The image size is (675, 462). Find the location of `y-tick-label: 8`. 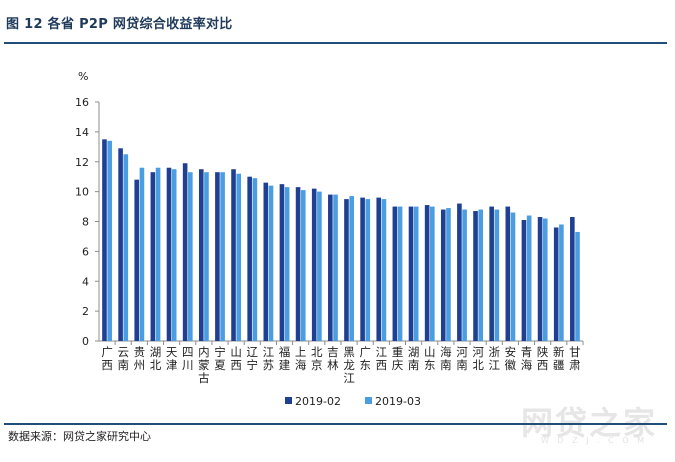

y-tick-label: 8 is located at coordinates (85, 222).